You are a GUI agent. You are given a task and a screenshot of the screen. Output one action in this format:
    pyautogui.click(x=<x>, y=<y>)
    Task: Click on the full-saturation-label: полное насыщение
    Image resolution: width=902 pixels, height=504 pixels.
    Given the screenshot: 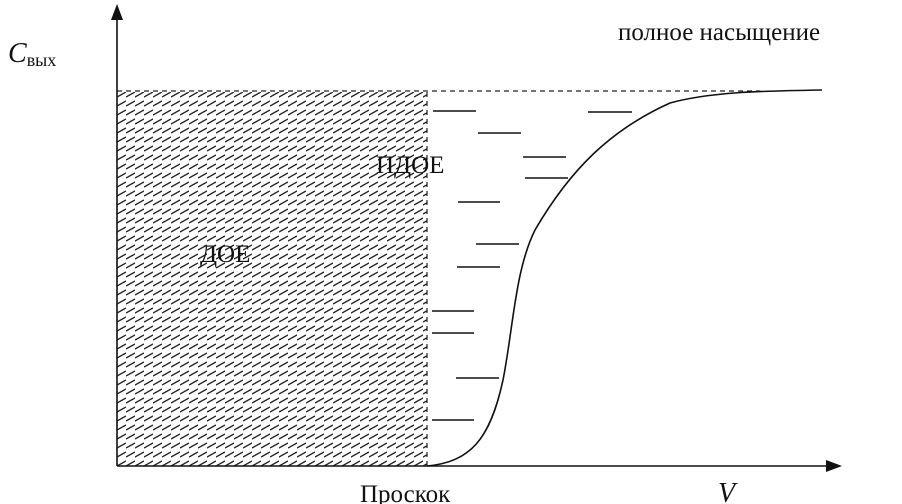 What is the action you would take?
    pyautogui.click(x=719, y=32)
    